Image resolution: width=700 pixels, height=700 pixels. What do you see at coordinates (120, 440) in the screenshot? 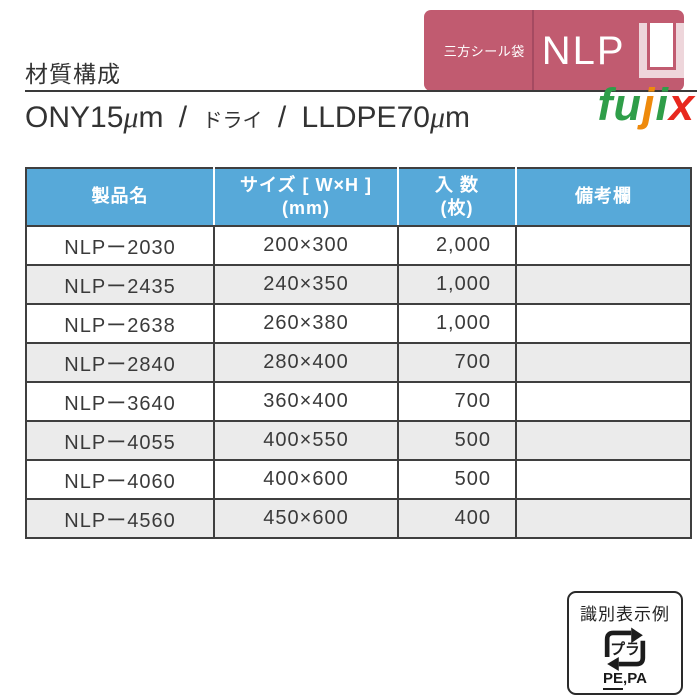
I see `cell-product: NLPー4055` at bounding box center [120, 440].